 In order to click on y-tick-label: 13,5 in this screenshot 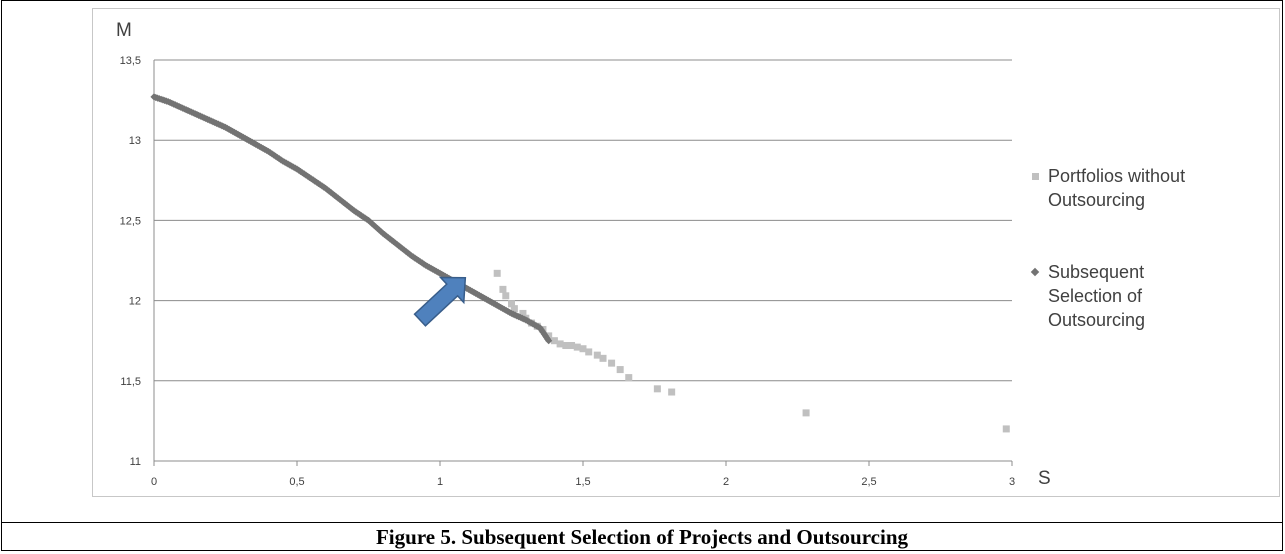, I will do `click(130, 61)`.